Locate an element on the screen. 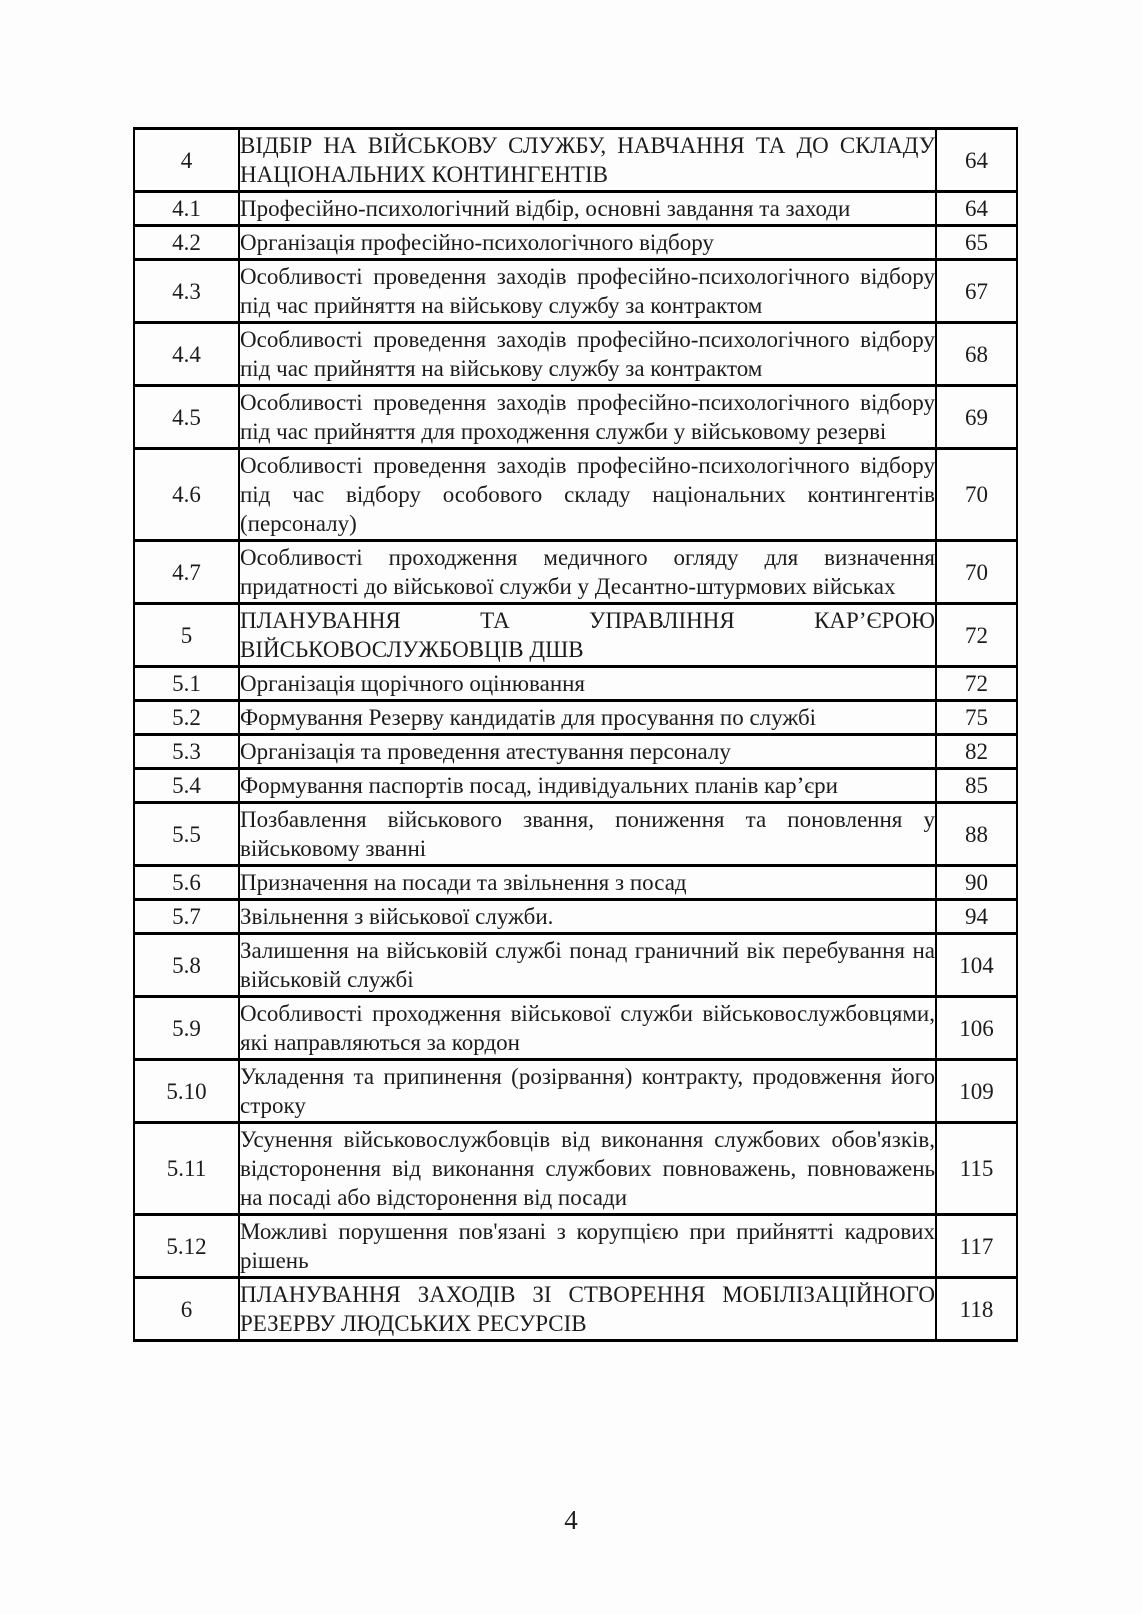 This screenshot has height=1615, width=1142. row-section-number: 4.6 is located at coordinates (186, 494).